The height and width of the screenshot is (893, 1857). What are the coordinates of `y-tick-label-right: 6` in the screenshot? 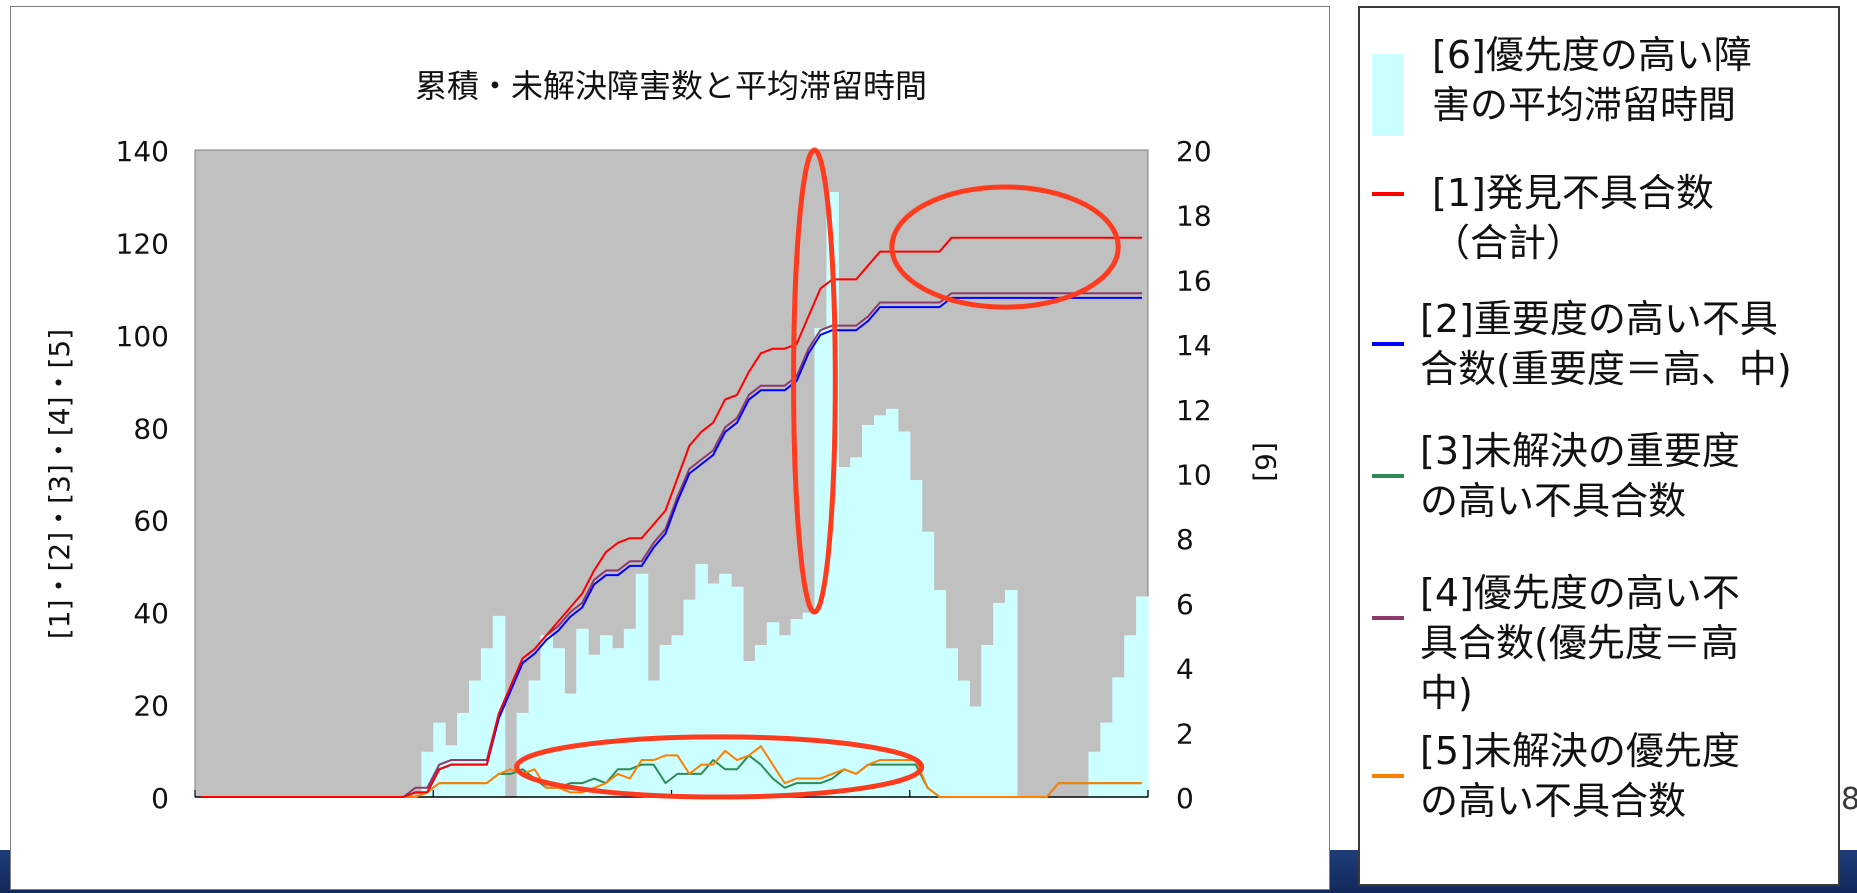 It's located at (1185, 604).